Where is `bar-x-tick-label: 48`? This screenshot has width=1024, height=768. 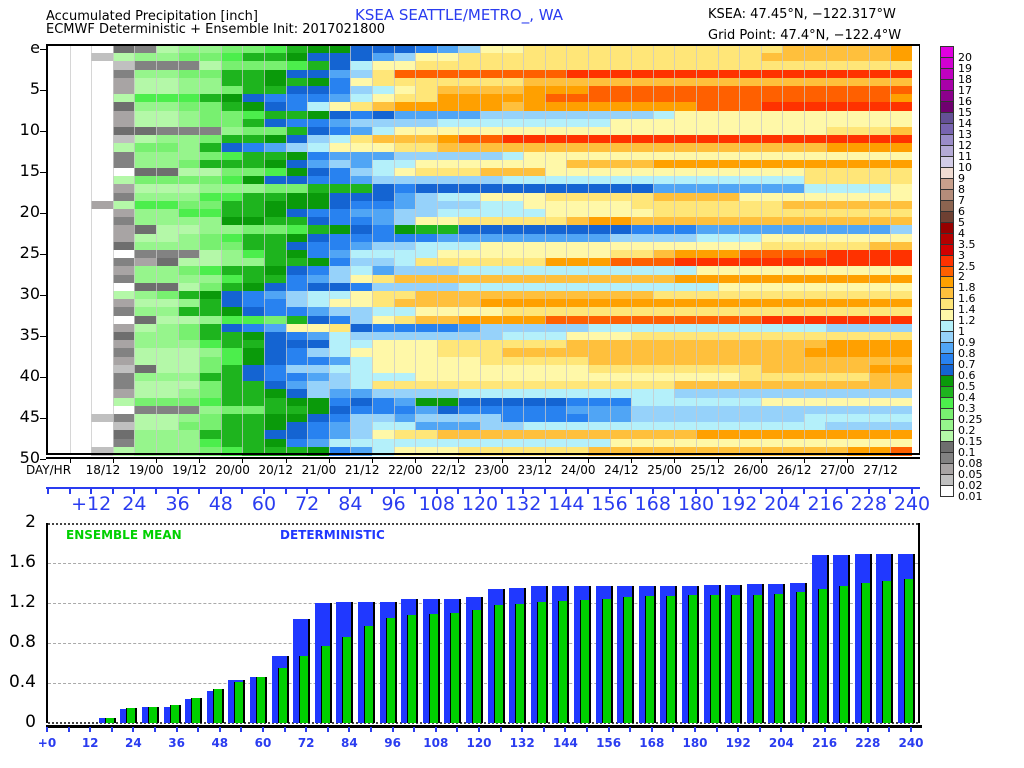
bar-x-tick-label: 48 is located at coordinates (220, 743).